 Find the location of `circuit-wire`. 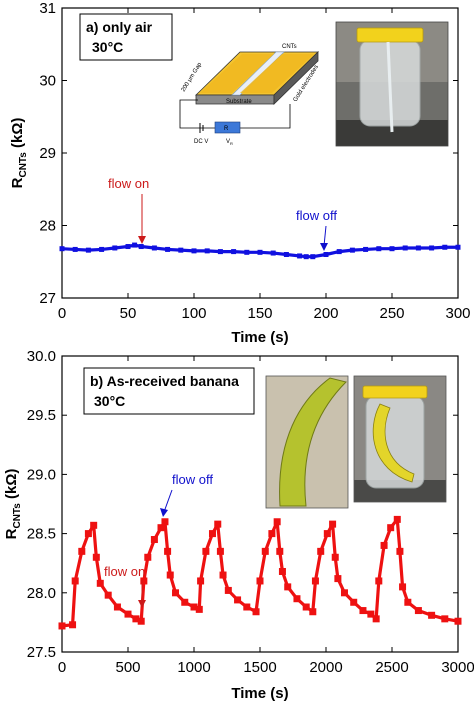

circuit-wire is located at coordinates (197, 114).